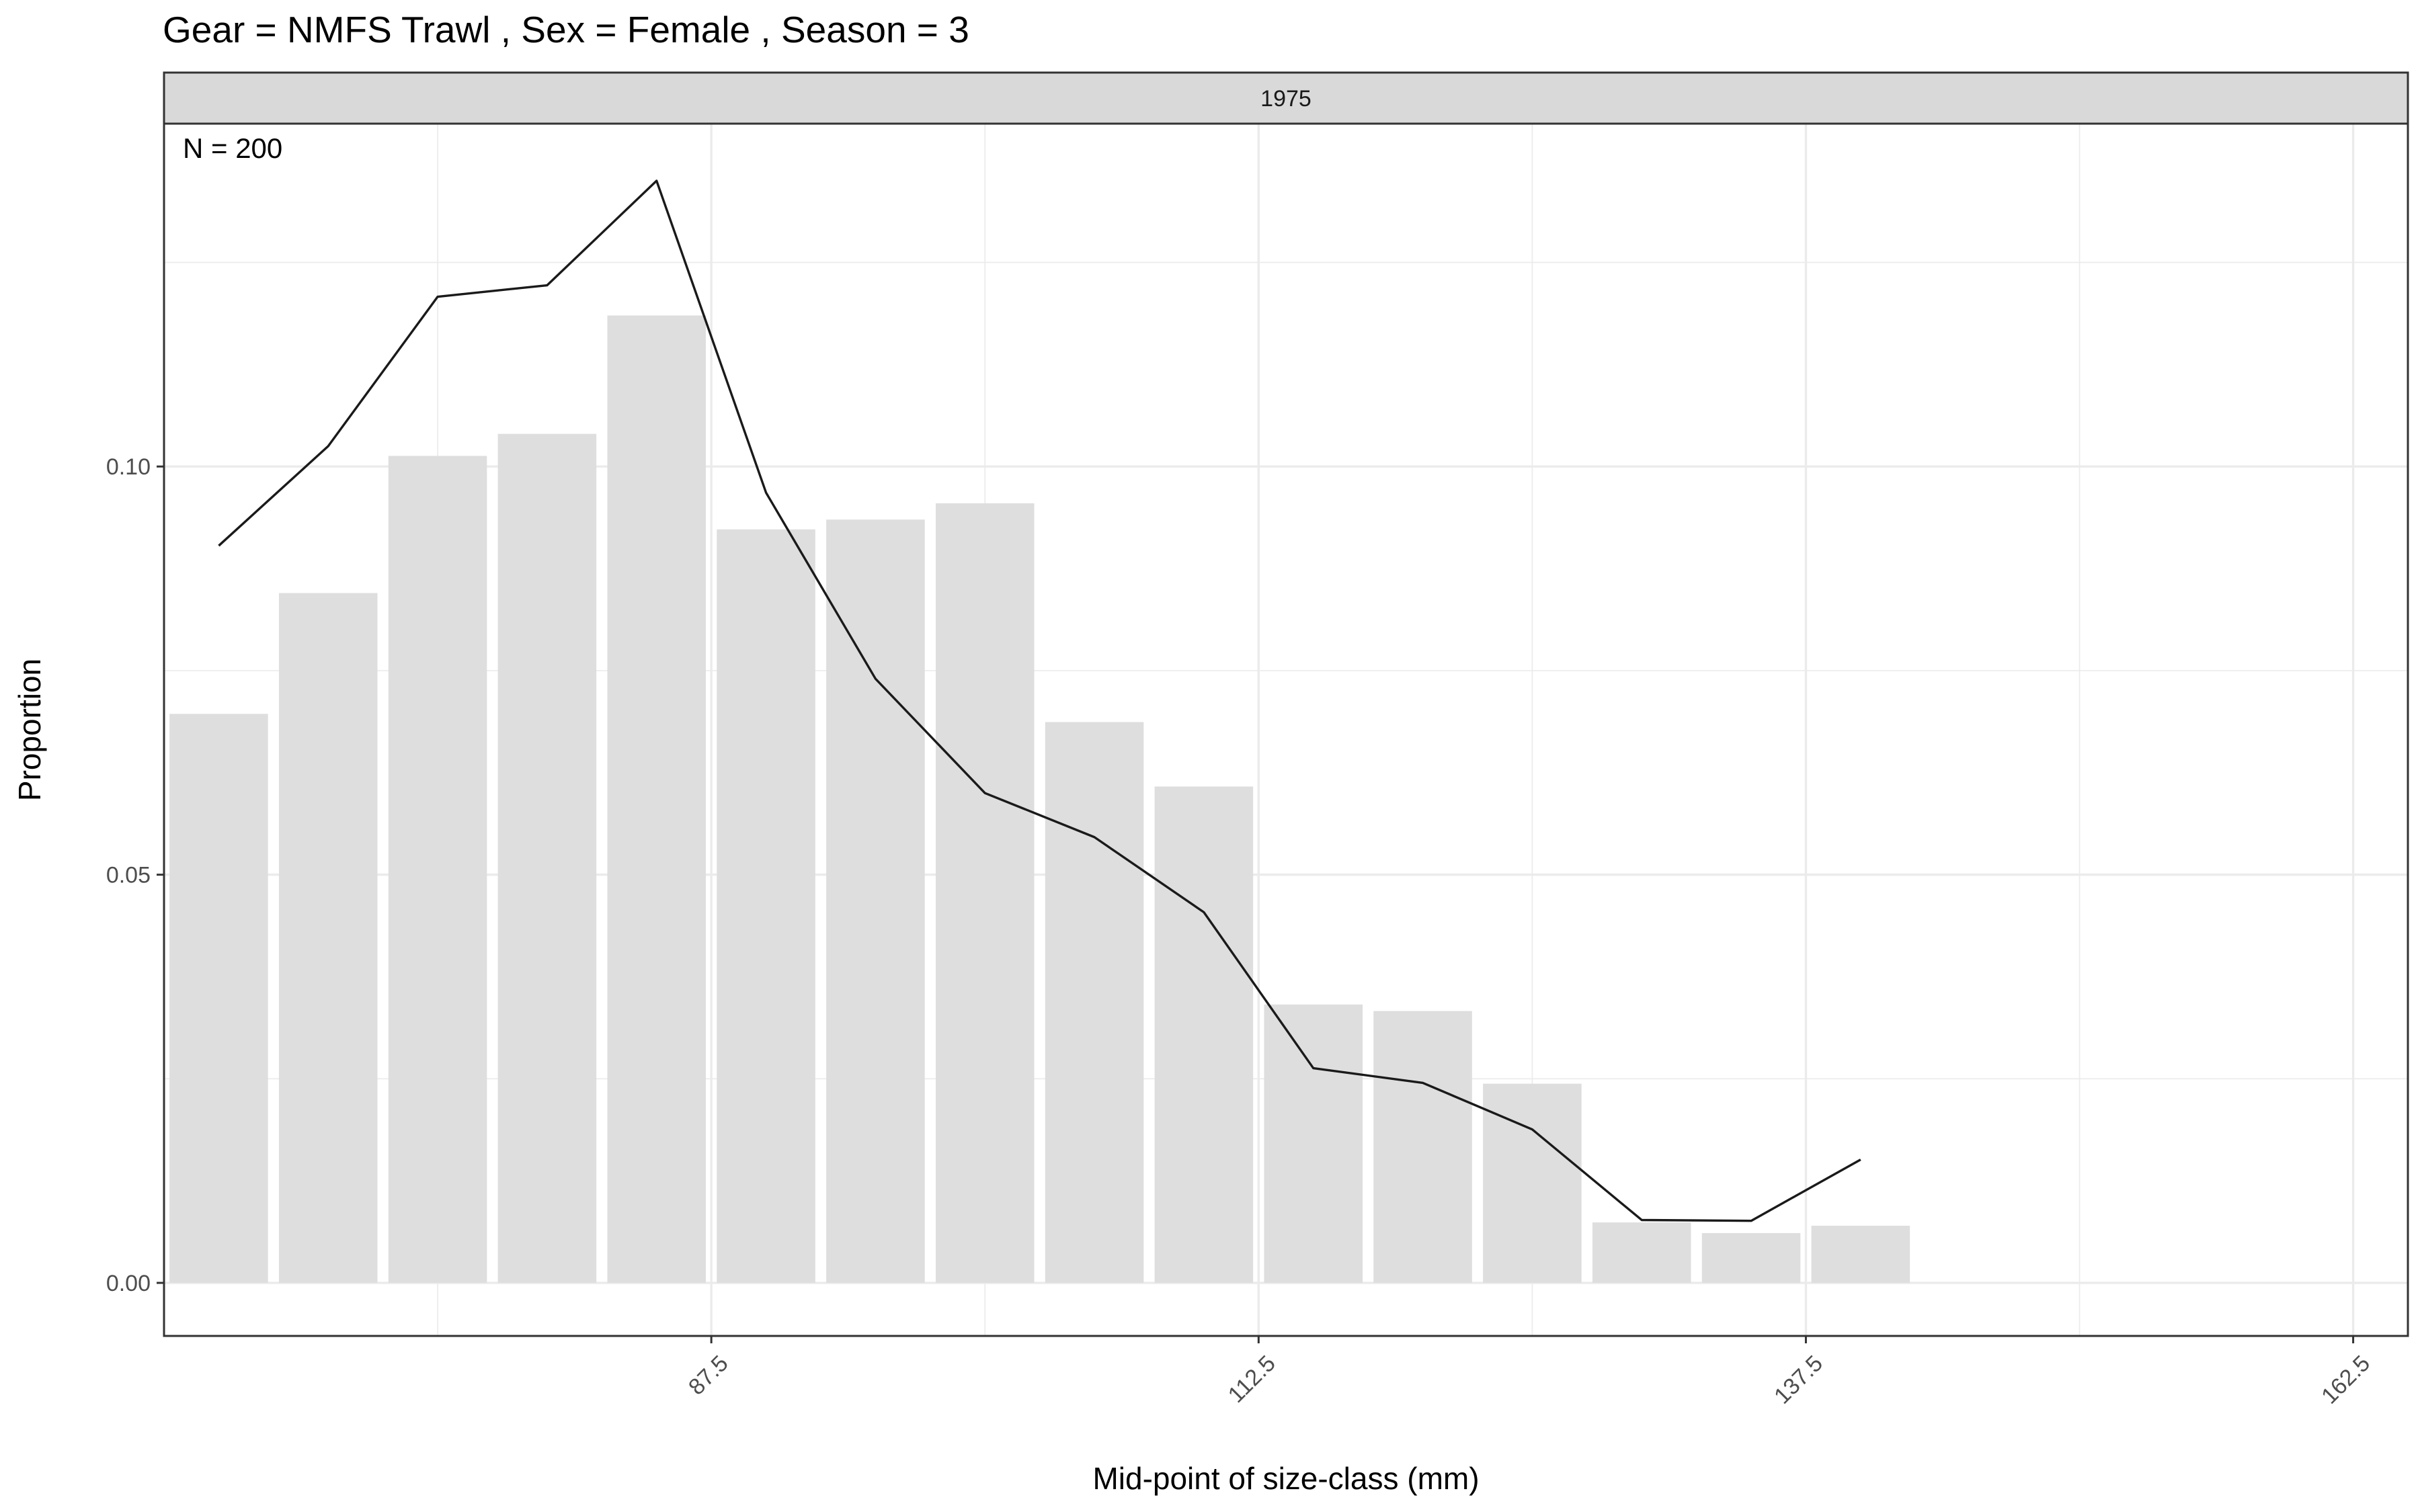  Describe the element at coordinates (2345, 1380) in the screenshot. I see `x-tick-label: 162.5` at that location.